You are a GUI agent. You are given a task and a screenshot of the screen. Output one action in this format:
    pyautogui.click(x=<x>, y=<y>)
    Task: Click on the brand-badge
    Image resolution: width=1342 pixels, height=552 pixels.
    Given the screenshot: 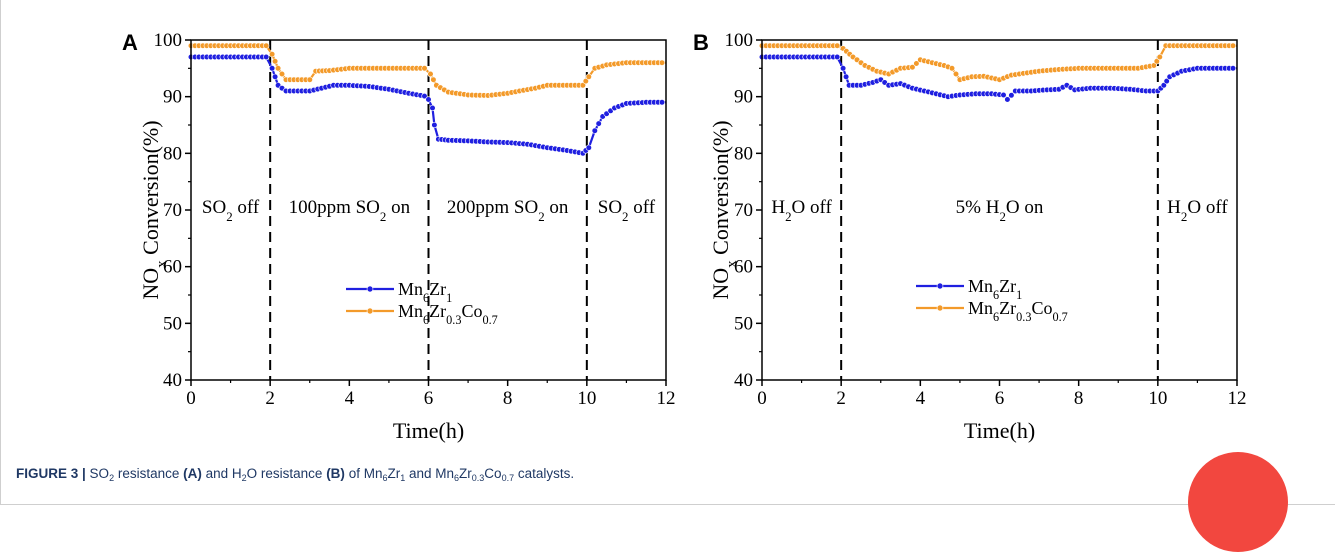 What is the action you would take?
    pyautogui.click(x=1238, y=502)
    